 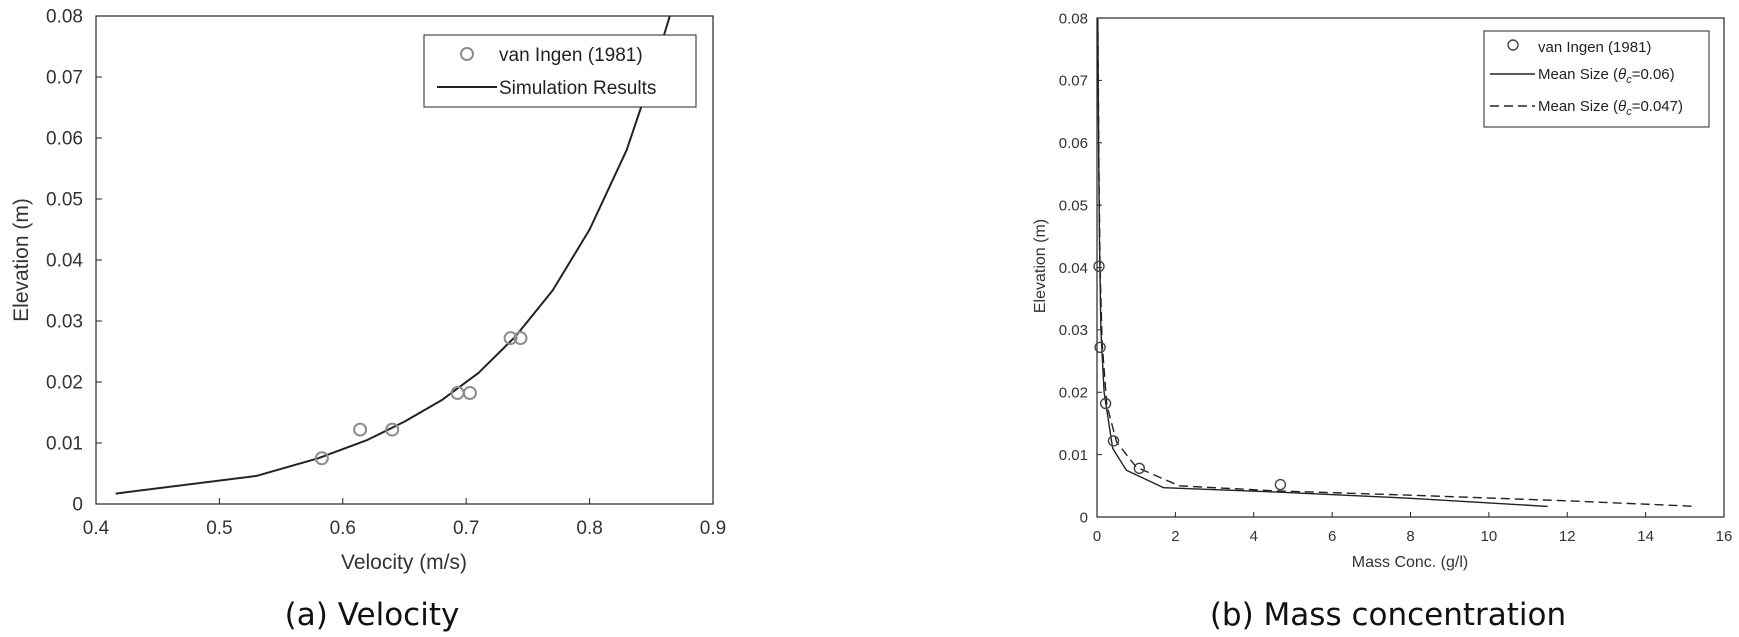 I want to click on mass-concentration-y-tick-label: 0.06, so click(x=1073, y=143).